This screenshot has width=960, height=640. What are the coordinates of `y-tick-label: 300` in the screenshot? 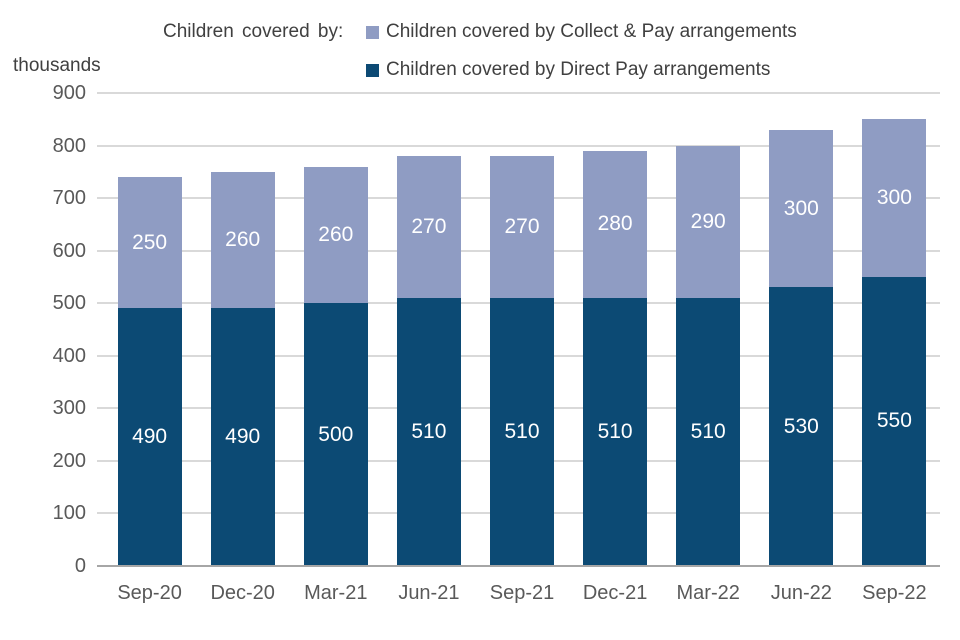 It's located at (69, 408).